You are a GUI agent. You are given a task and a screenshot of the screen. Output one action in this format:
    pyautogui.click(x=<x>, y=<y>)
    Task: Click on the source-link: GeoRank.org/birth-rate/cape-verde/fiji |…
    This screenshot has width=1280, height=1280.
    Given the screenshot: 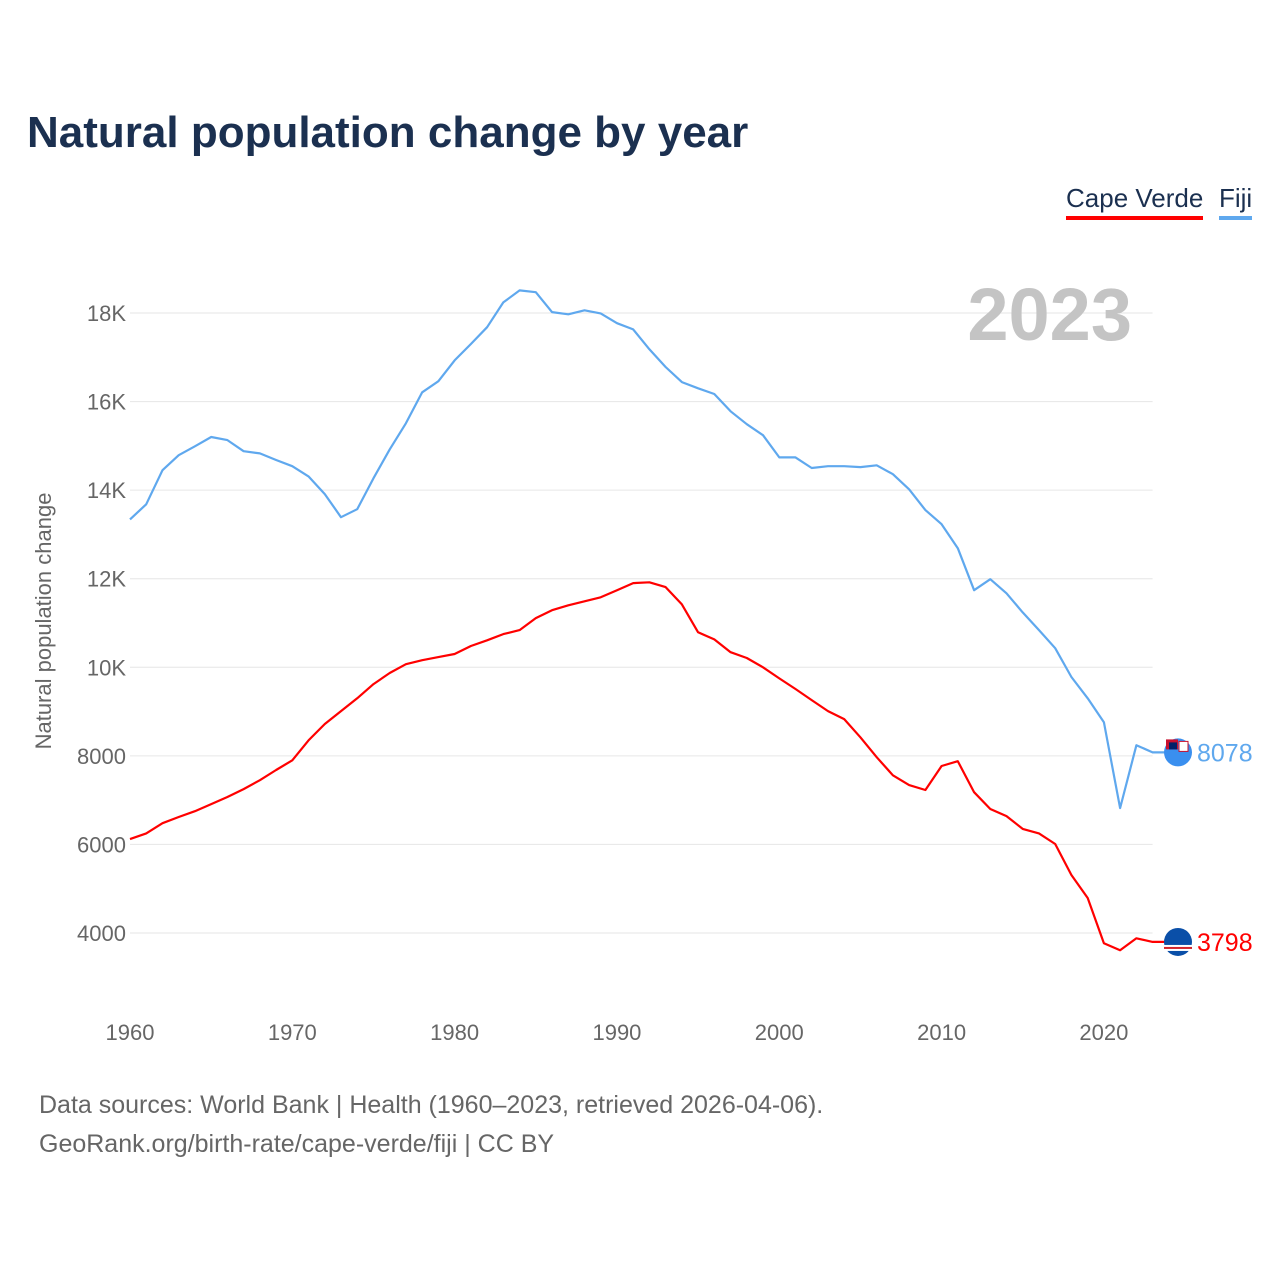 What is the action you would take?
    pyautogui.click(x=297, y=1144)
    